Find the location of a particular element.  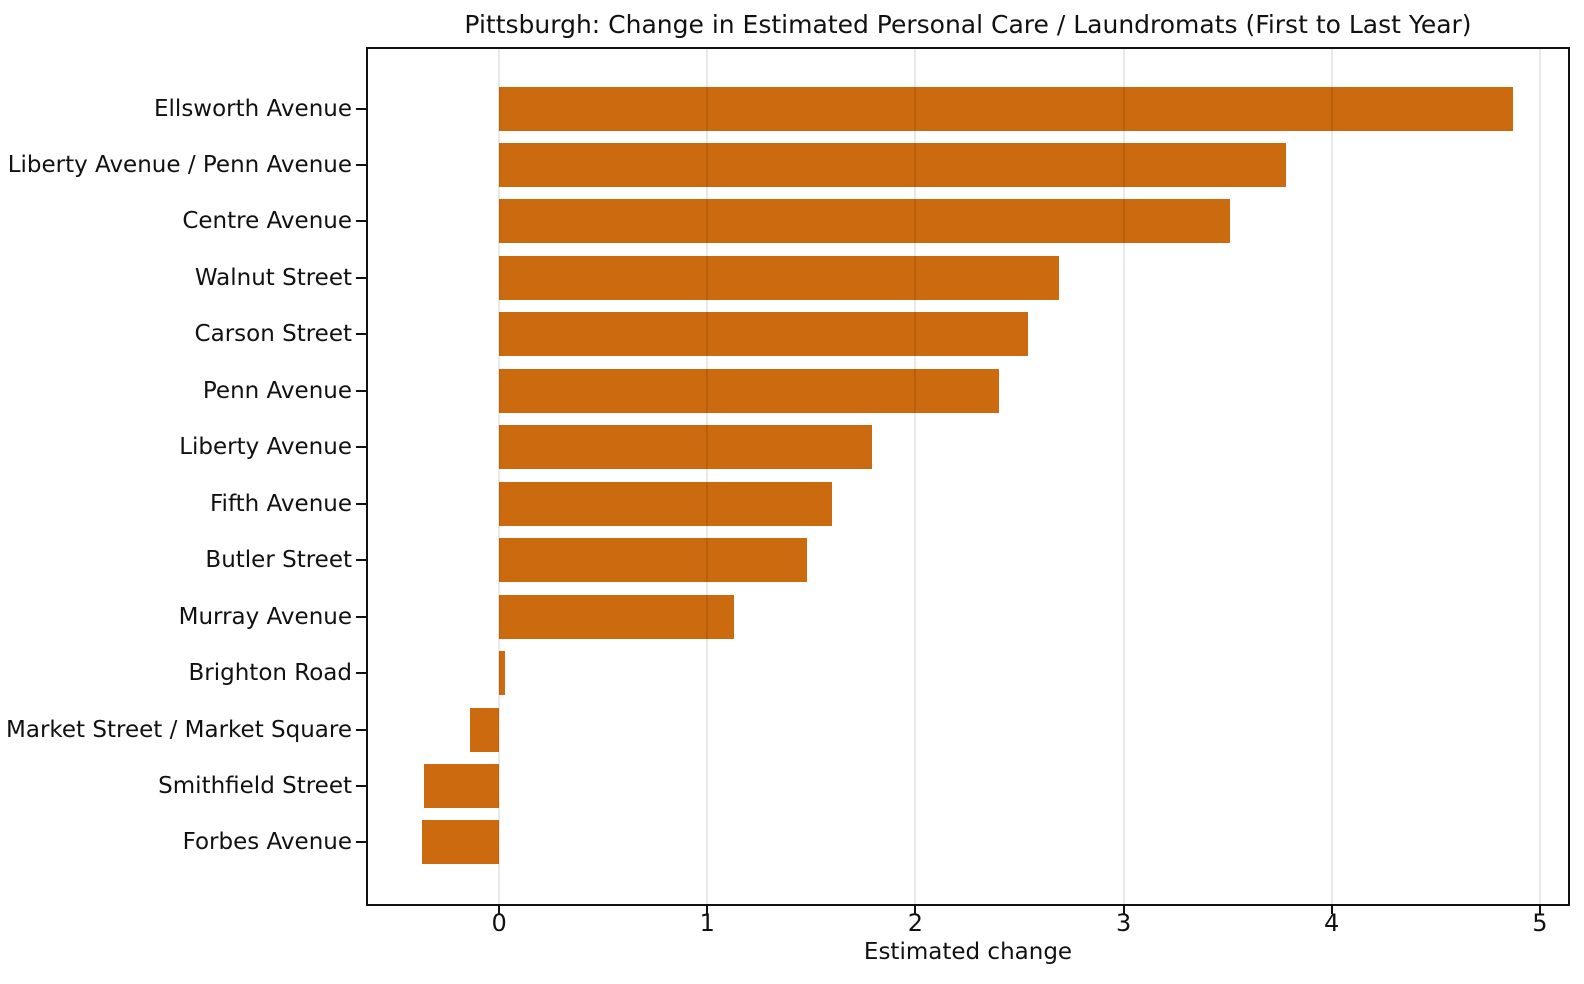

bar-carson-street is located at coordinates (763, 334).